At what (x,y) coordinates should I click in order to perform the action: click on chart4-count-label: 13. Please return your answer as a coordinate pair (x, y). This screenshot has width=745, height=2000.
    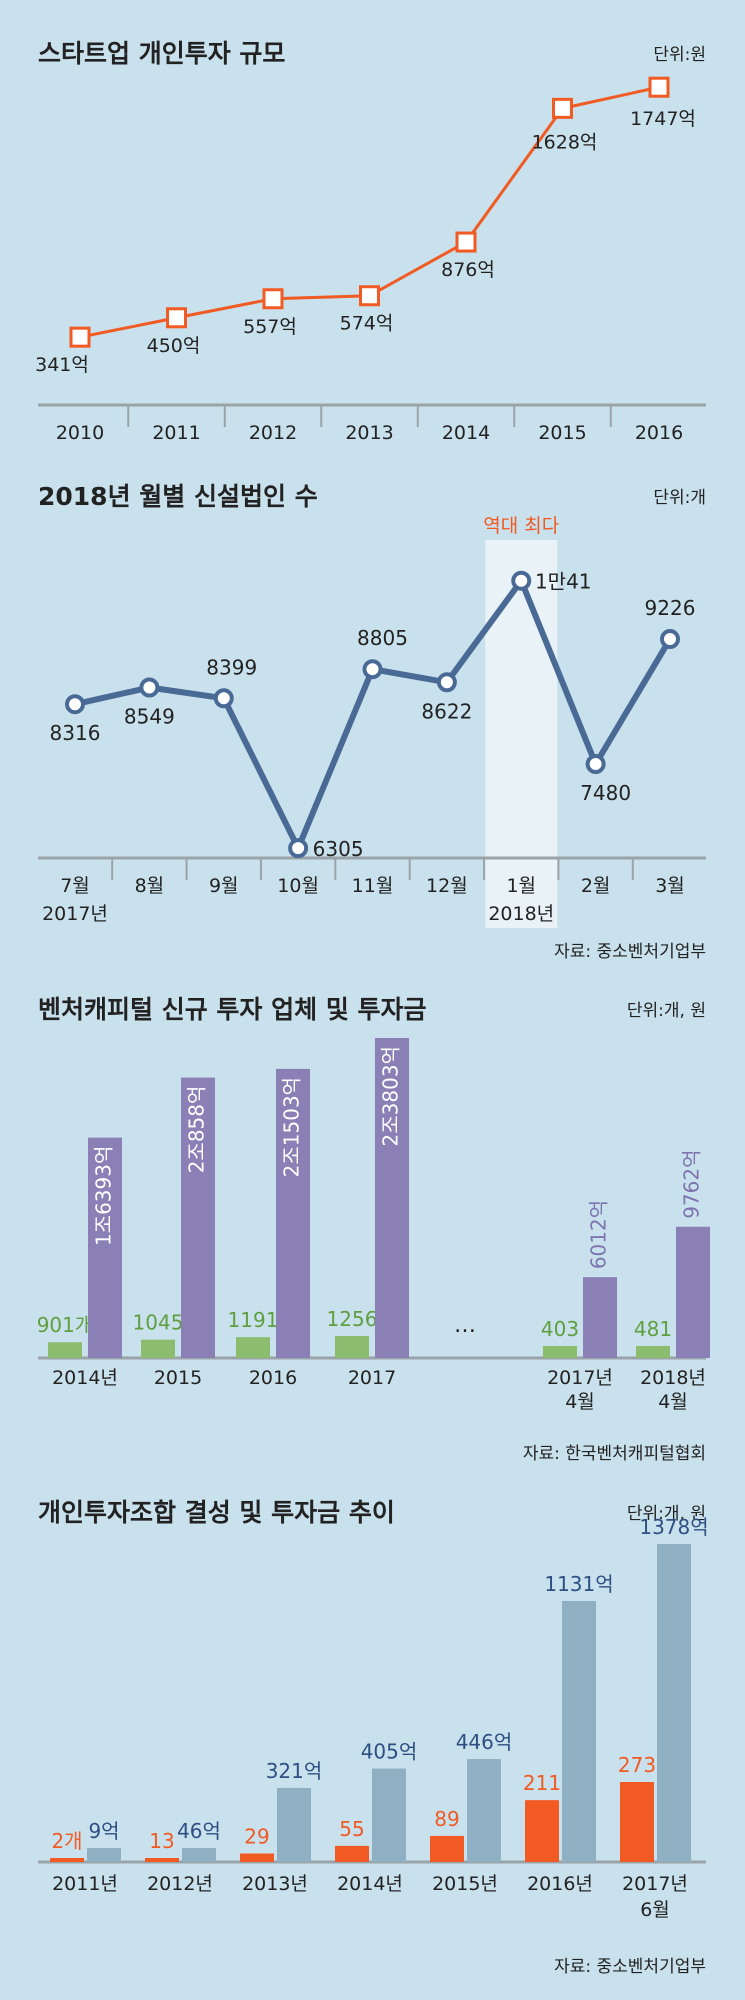
    Looking at the image, I should click on (161, 1841).